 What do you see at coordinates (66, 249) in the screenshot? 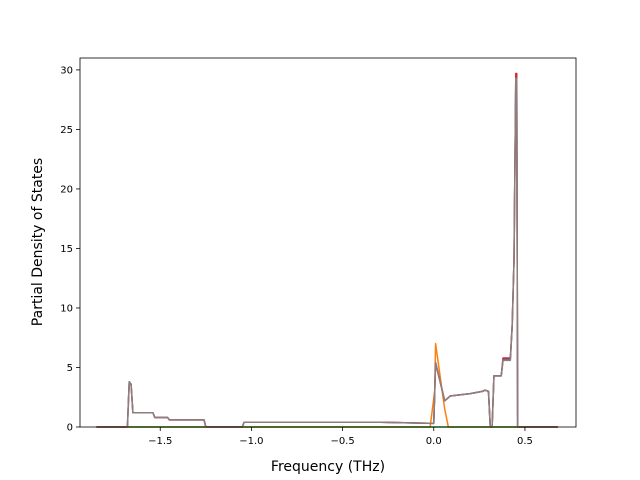
I see `y-tick-label: 15` at bounding box center [66, 249].